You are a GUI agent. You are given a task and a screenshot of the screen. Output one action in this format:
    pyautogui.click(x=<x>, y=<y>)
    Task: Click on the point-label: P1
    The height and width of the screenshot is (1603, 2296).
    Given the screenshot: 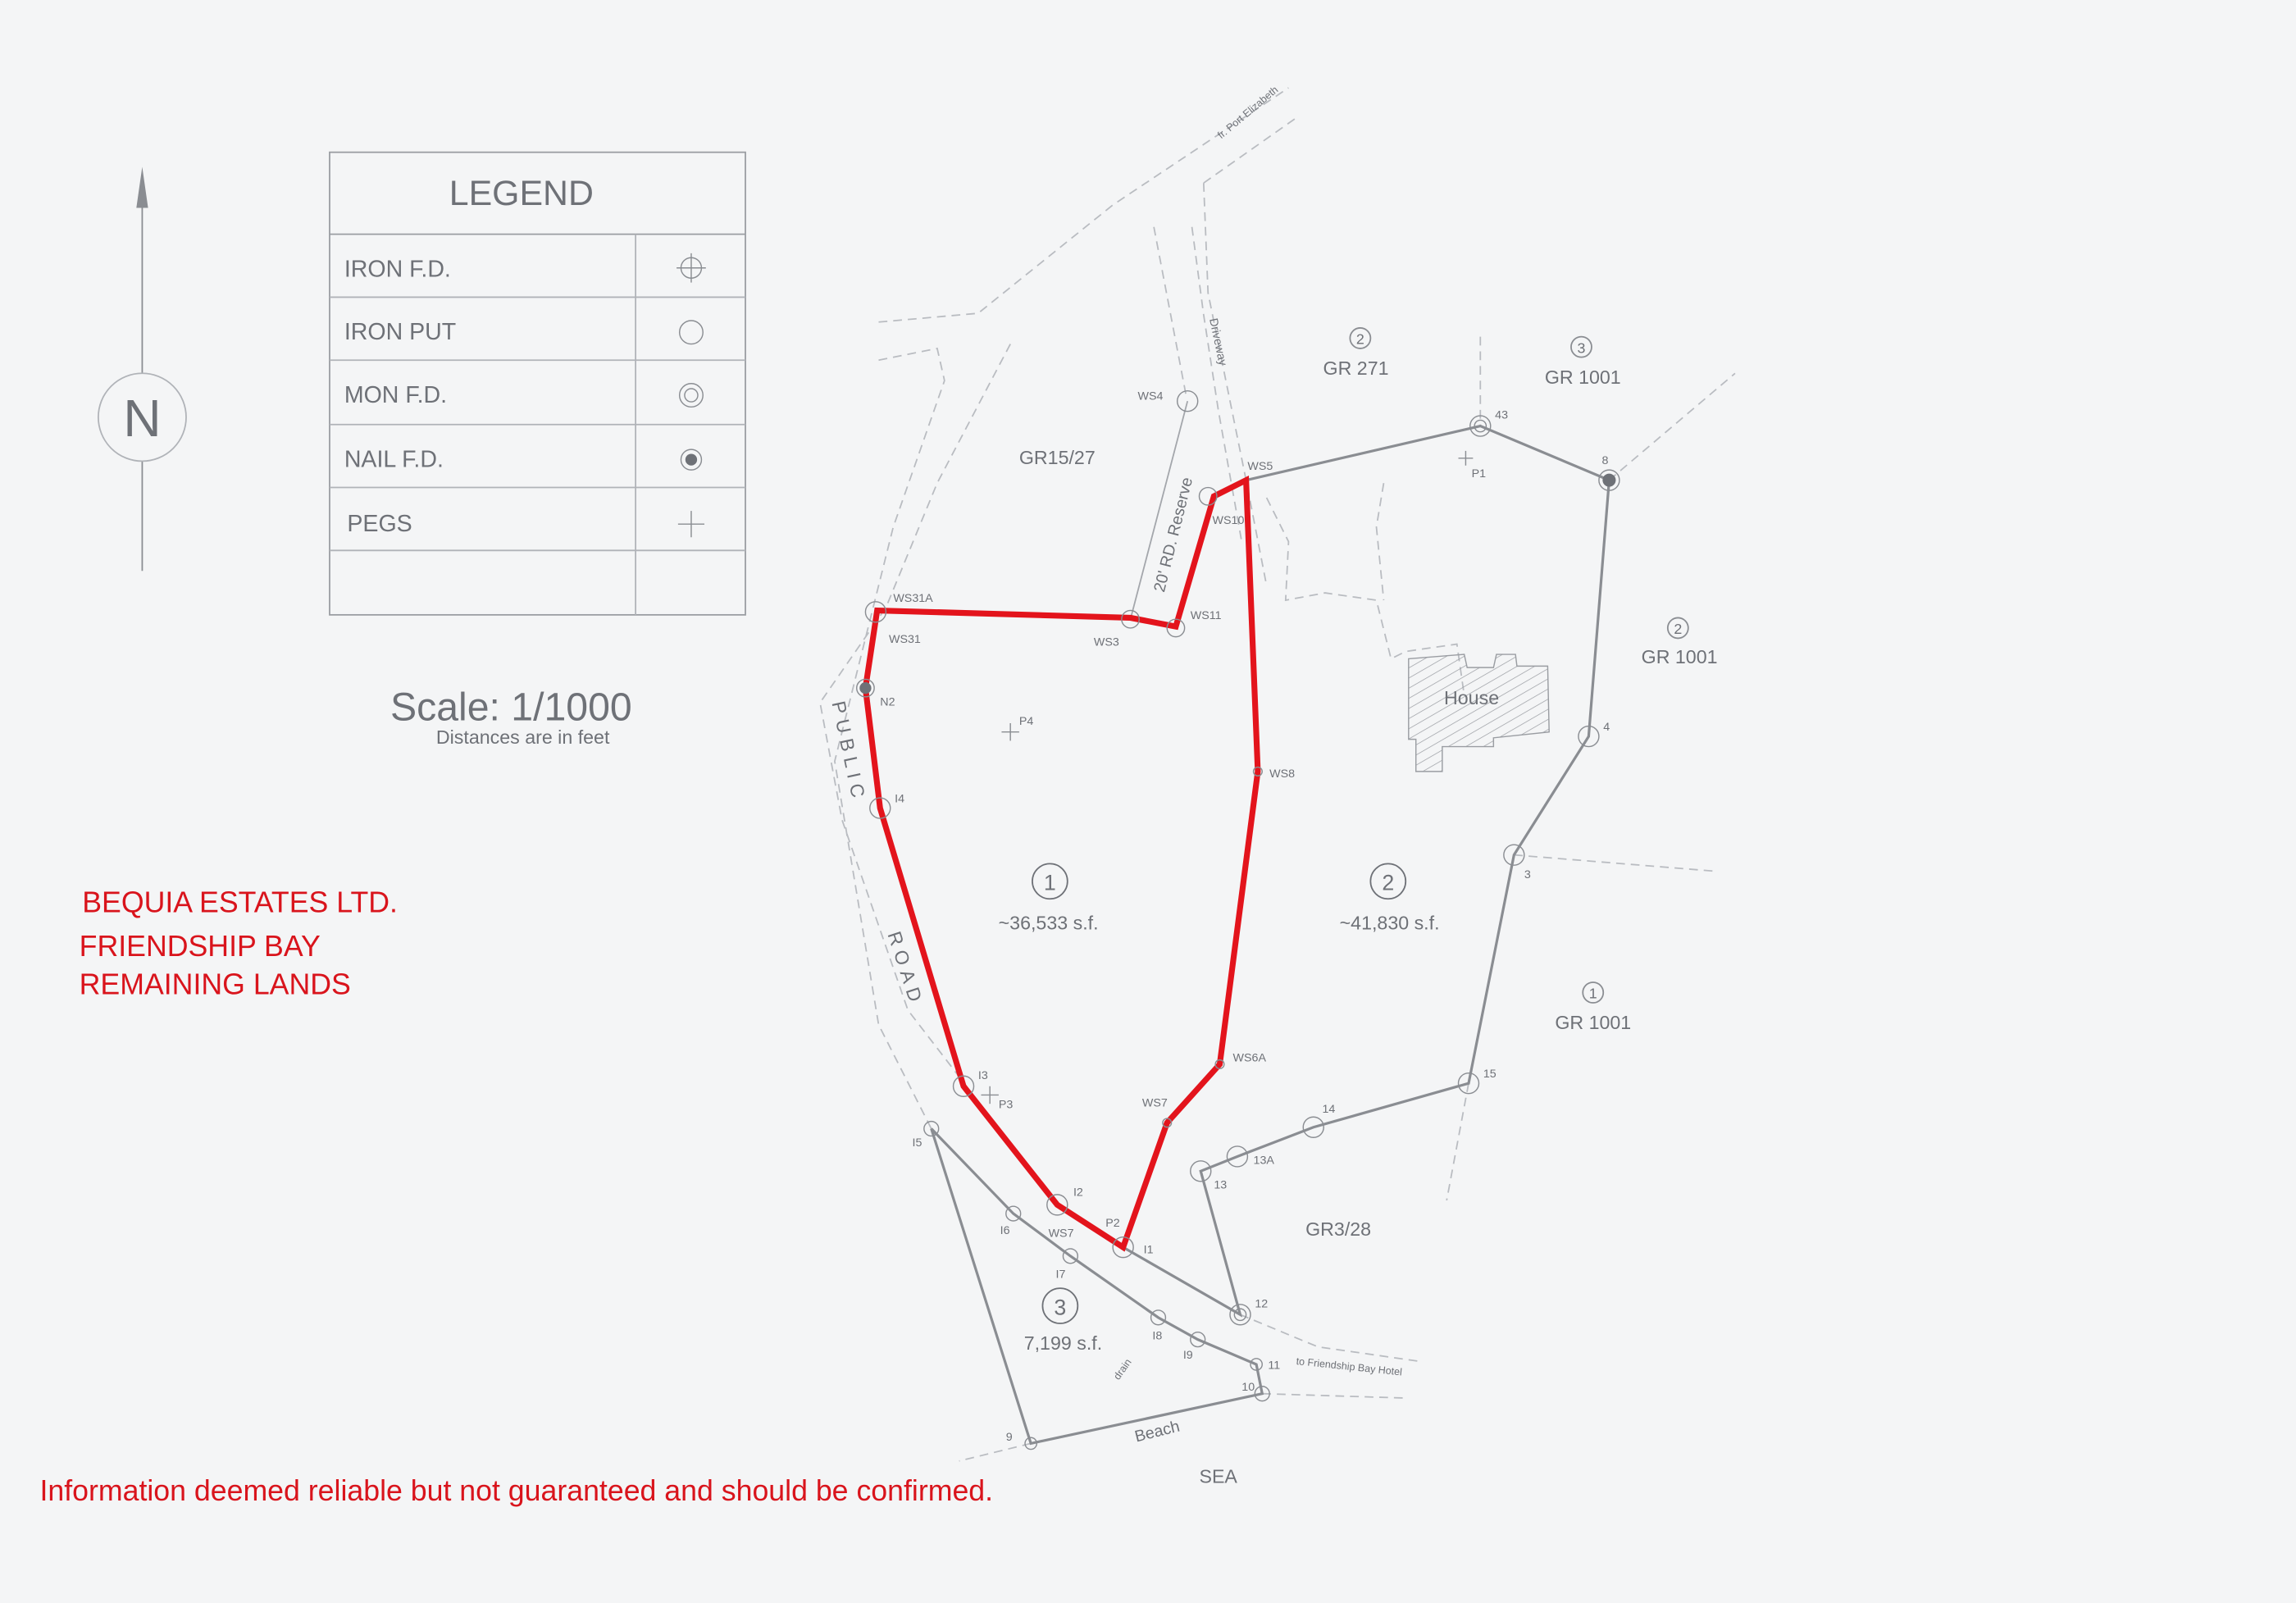 What is the action you would take?
    pyautogui.click(x=1479, y=473)
    